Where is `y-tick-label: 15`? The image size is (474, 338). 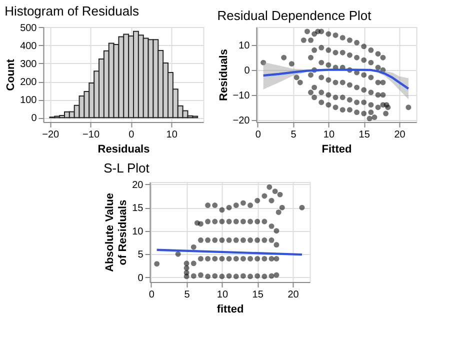 y-tick-label: 15 is located at coordinates (138, 208).